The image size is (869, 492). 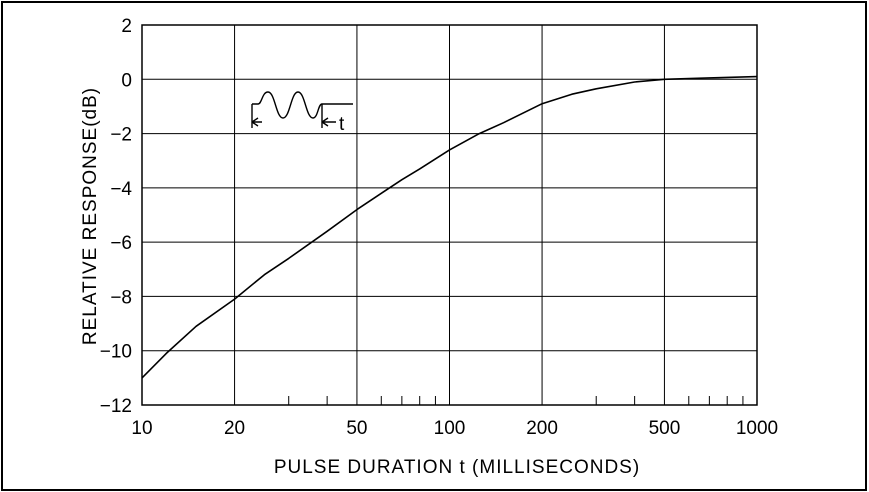 What do you see at coordinates (121, 189) in the screenshot?
I see `y-tick-label: −4` at bounding box center [121, 189].